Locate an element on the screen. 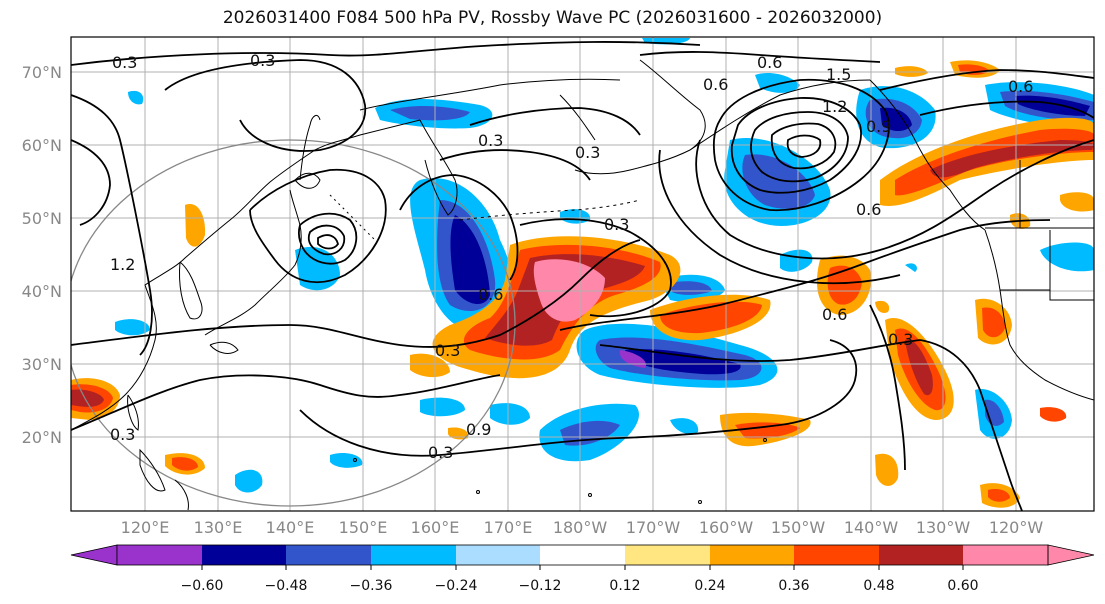 The image size is (1105, 604). lon-tick-label: 170°E is located at coordinates (508, 527).